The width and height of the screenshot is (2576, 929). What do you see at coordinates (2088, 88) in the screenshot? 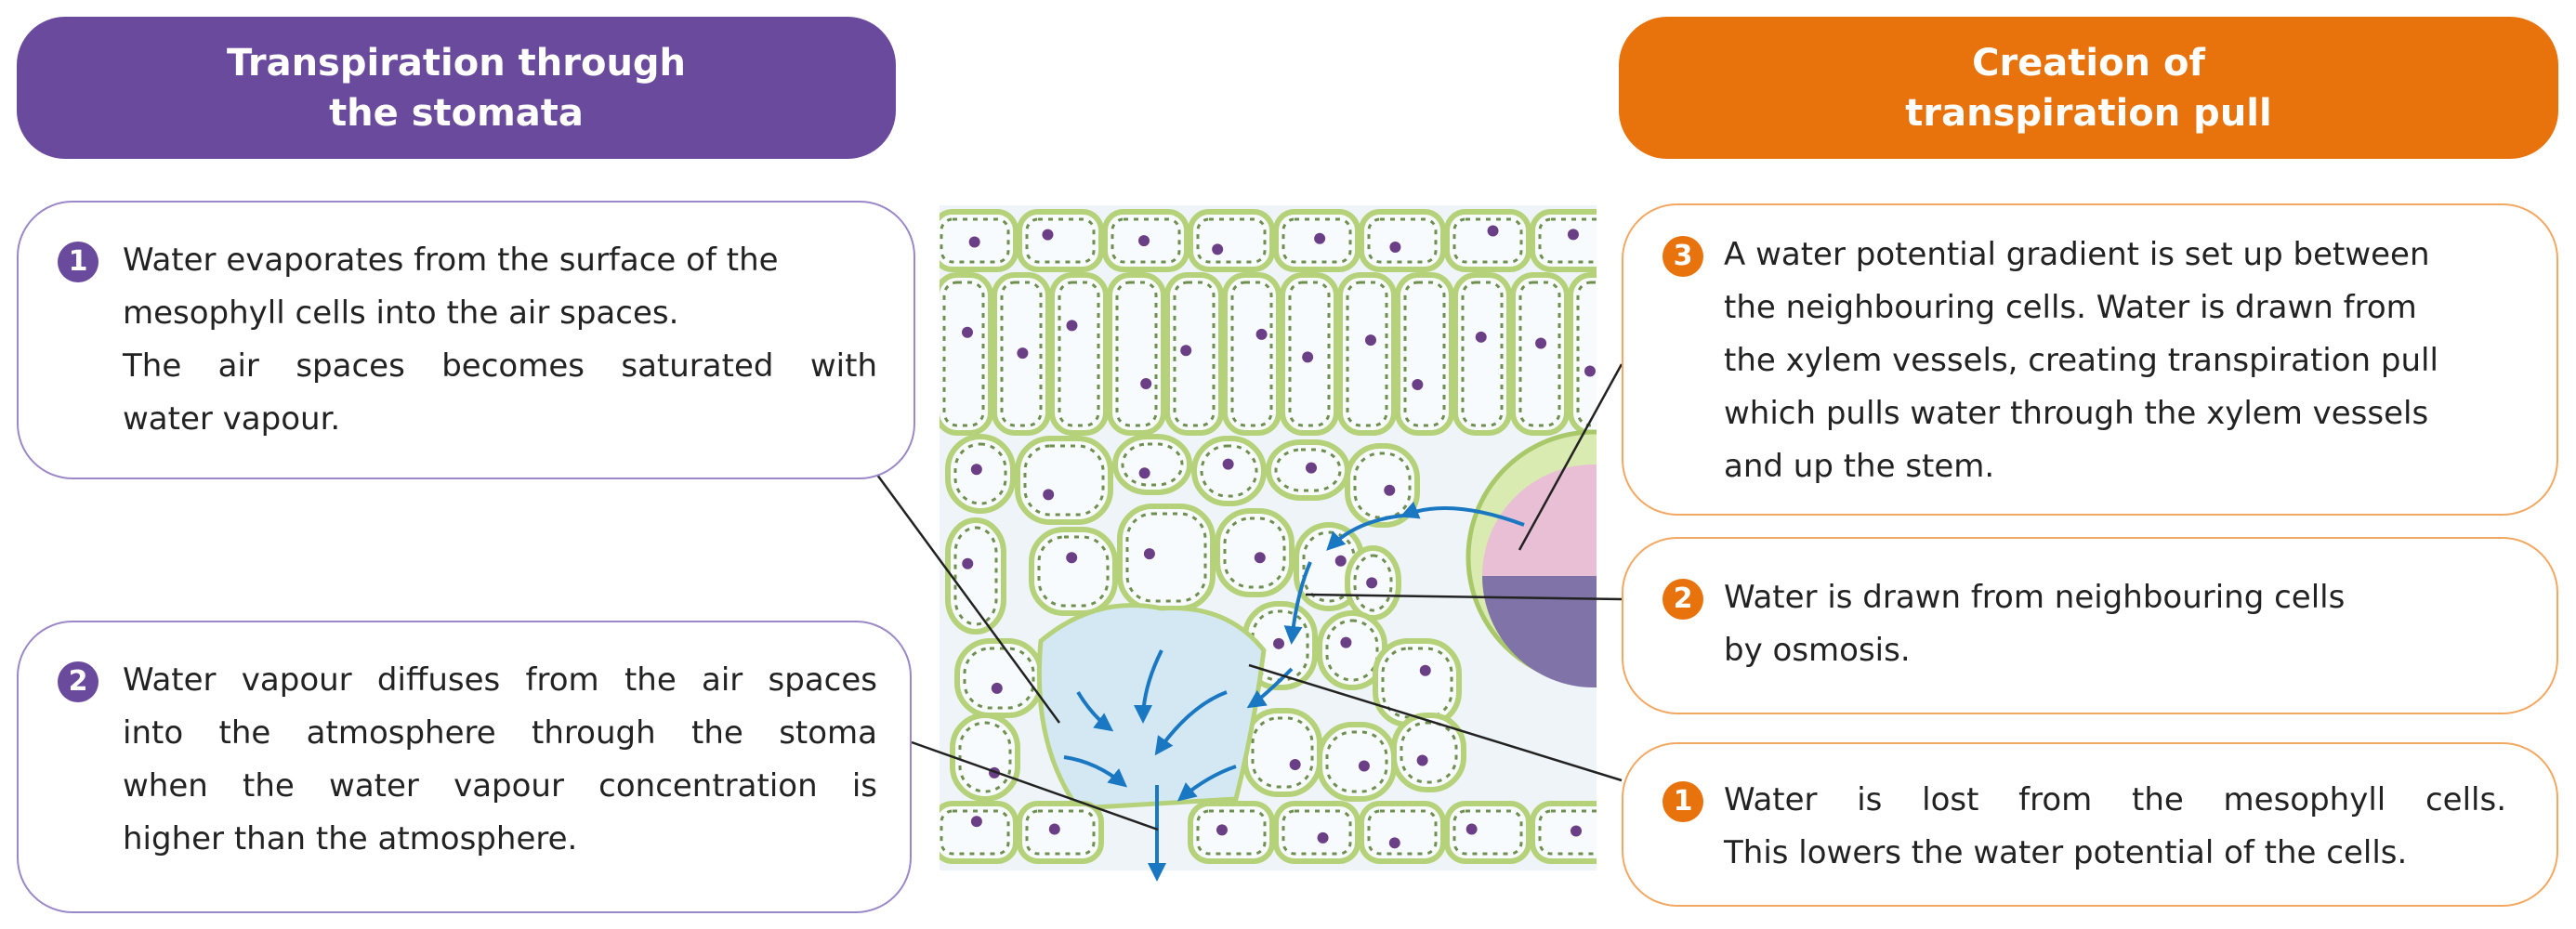
I see `right-header: Creation of transpiration pull` at bounding box center [2088, 88].